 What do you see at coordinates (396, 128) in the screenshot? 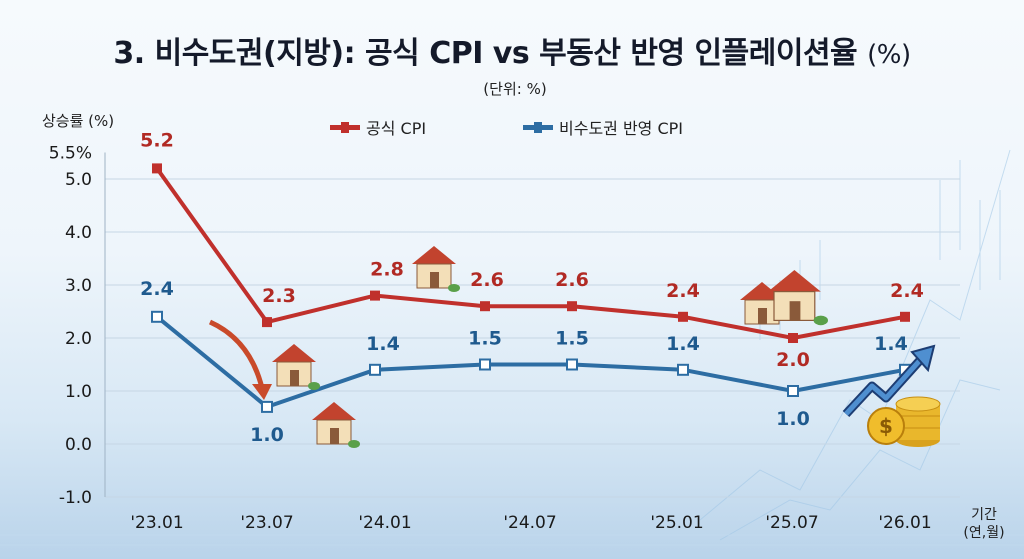
I see `legend-label-official: 공식 CPI` at bounding box center [396, 128].